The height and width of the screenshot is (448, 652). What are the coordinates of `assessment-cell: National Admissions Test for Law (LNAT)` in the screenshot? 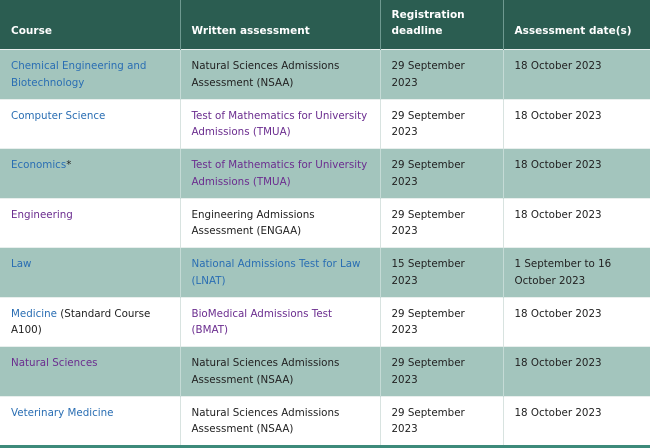 It's located at (280, 272).